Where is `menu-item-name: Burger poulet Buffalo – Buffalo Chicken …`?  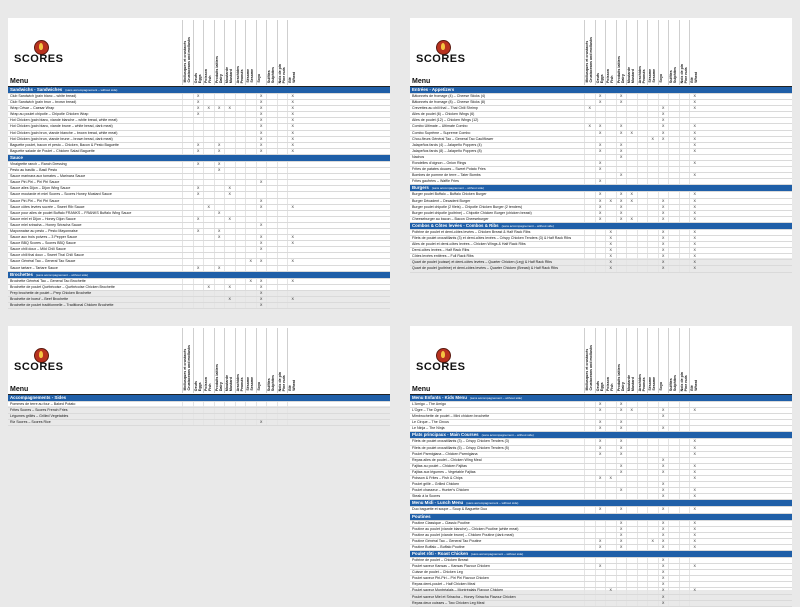 menu-item-name: Burger poulet Buffalo – Buffalo Chicken … is located at coordinates (449, 194).